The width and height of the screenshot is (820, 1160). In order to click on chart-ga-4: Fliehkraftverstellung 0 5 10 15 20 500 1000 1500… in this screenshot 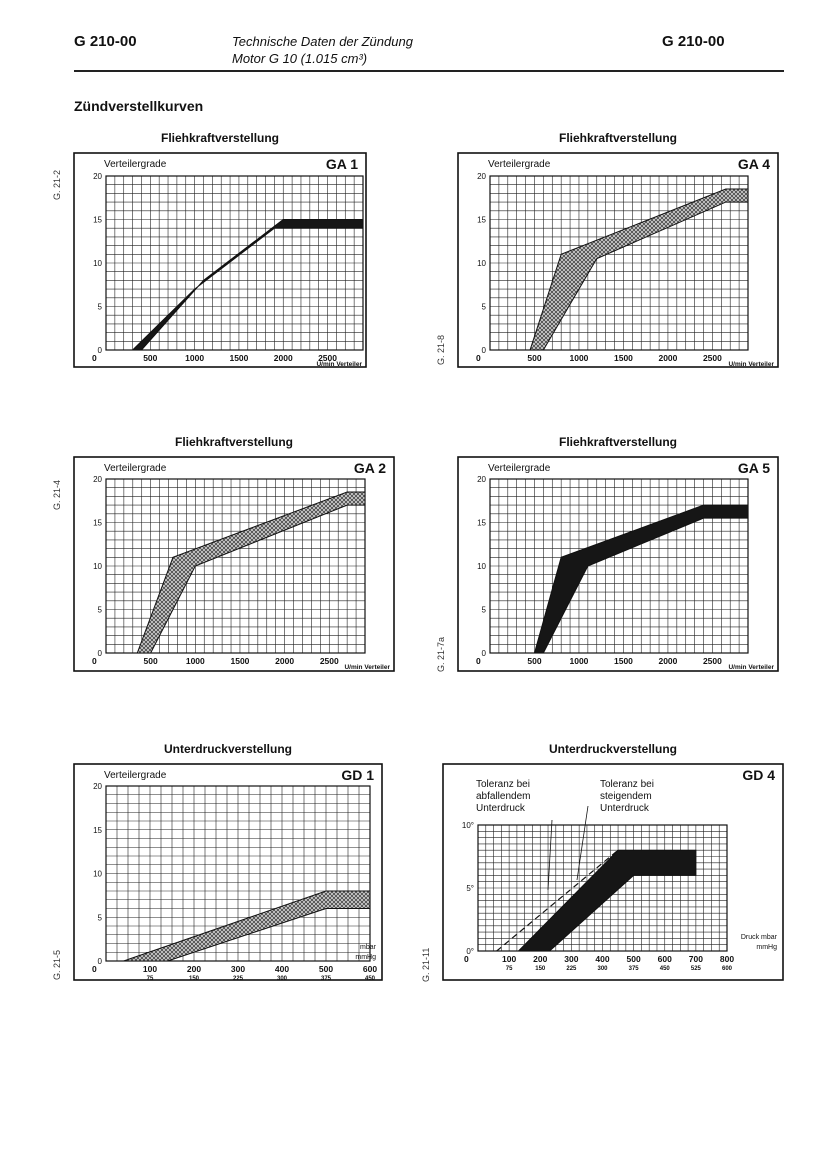, I will do `click(607, 249)`.